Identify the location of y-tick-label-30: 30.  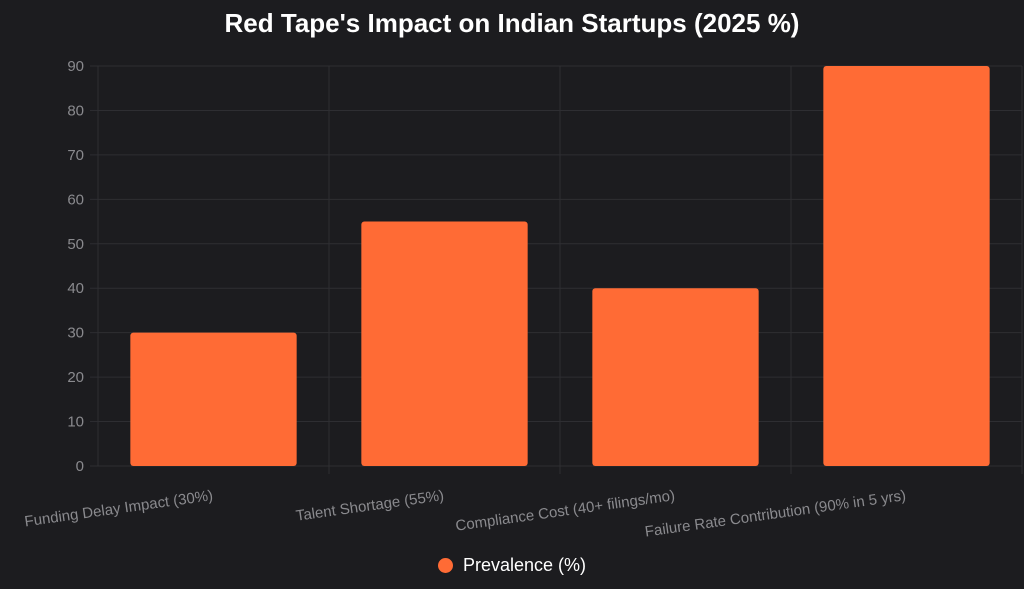
(75, 333).